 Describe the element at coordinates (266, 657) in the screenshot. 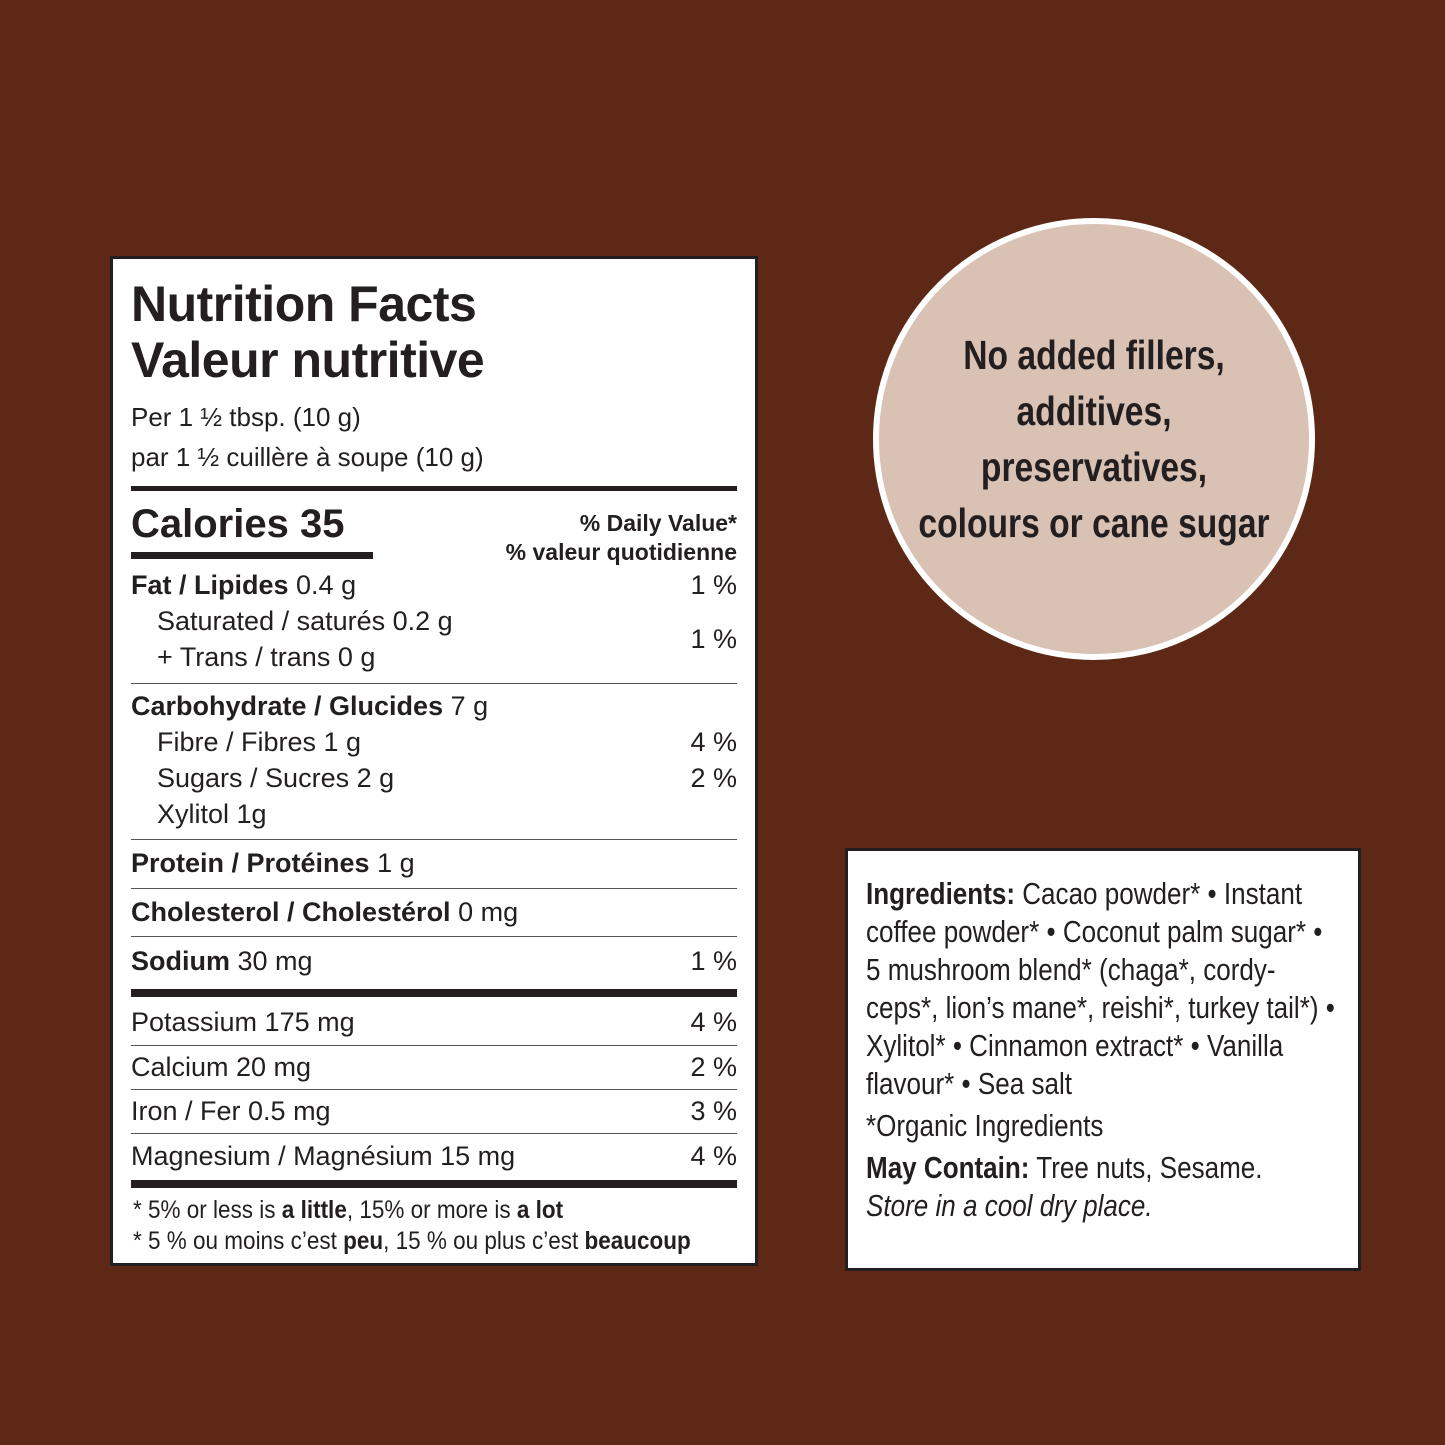

I see `trans-row: + Trans / trans 0 g` at that location.